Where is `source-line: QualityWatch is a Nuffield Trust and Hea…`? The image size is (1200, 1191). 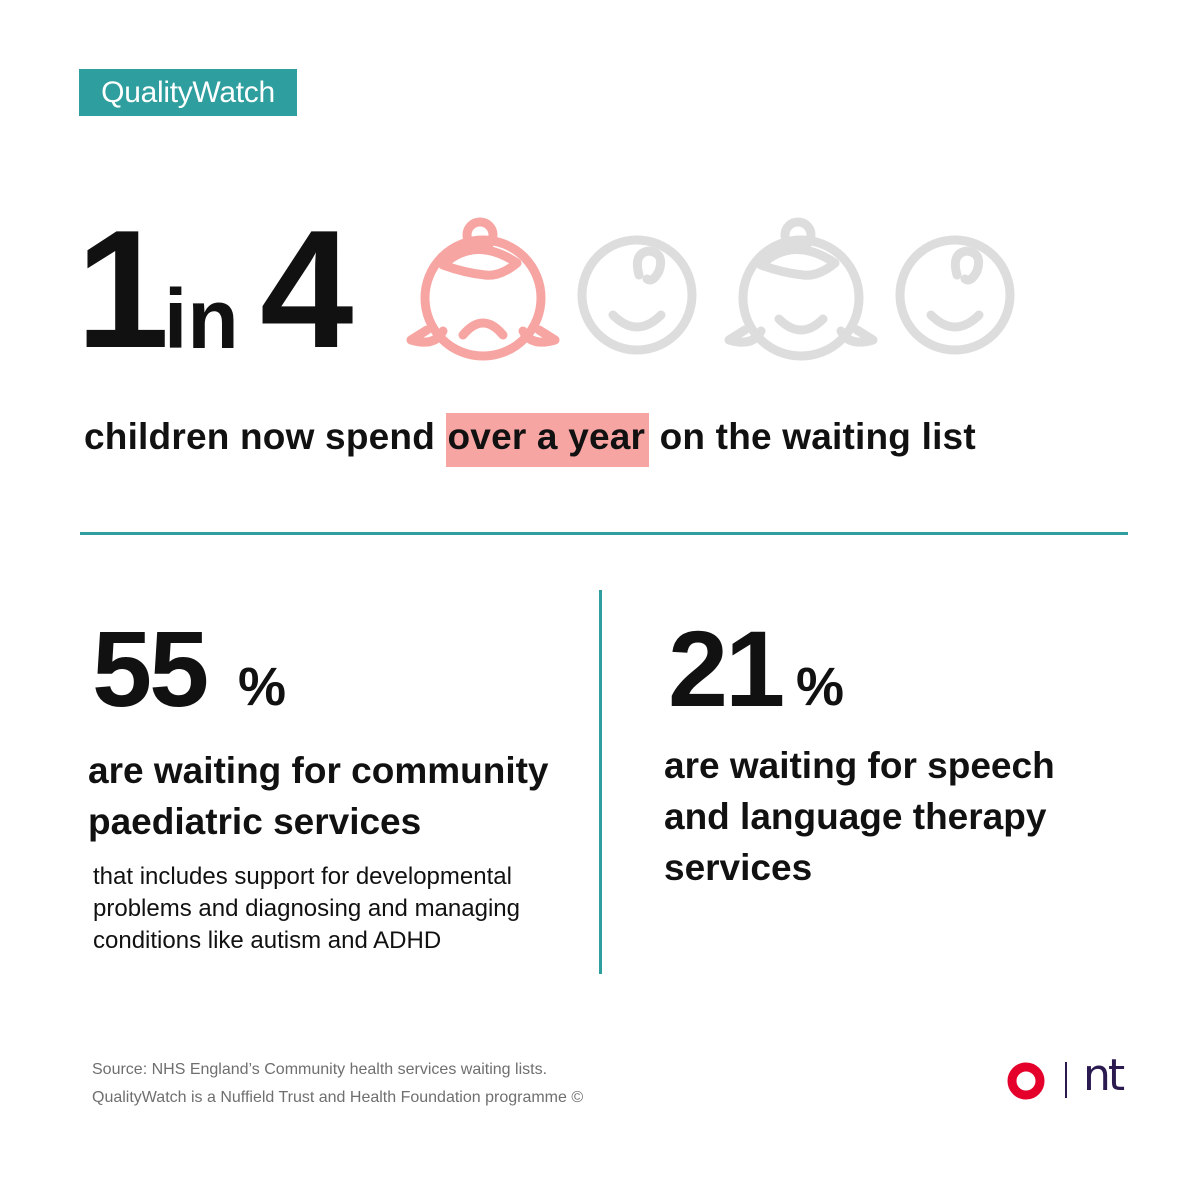 source-line: QualityWatch is a Nuffield Trust and Hea… is located at coordinates (338, 1097).